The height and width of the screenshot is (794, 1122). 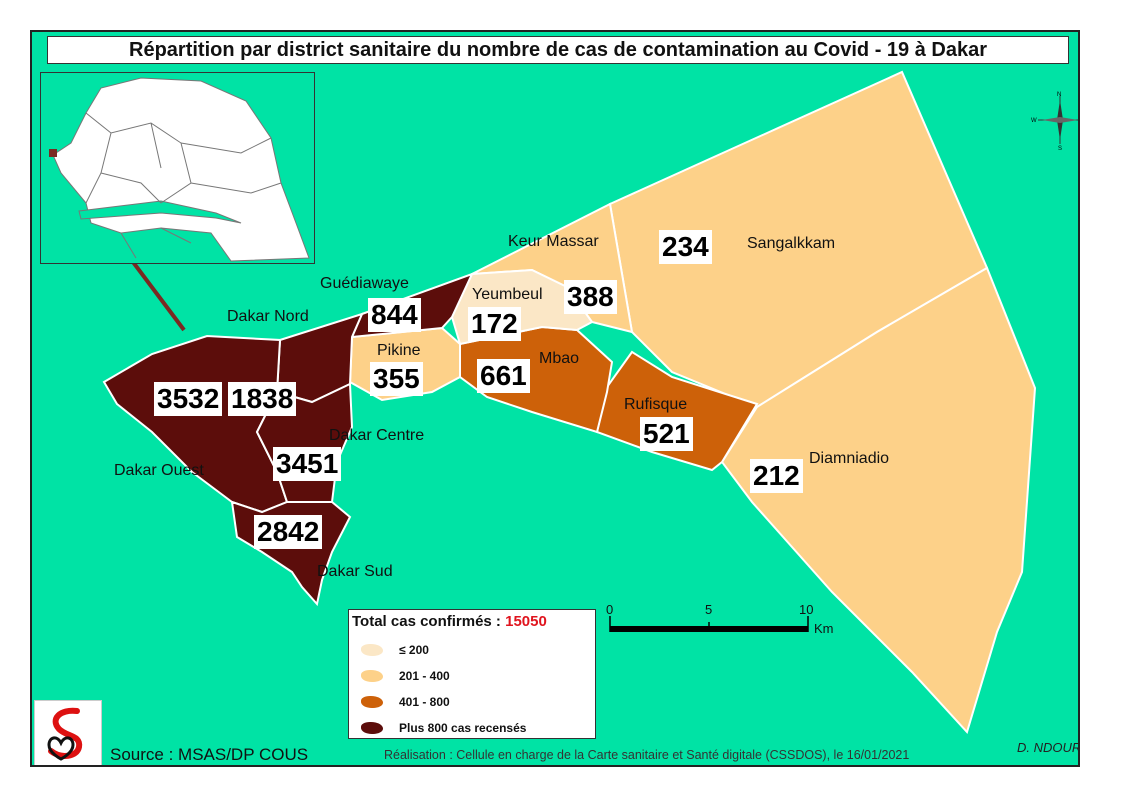 I want to click on district-label: Pikine, so click(x=399, y=350).